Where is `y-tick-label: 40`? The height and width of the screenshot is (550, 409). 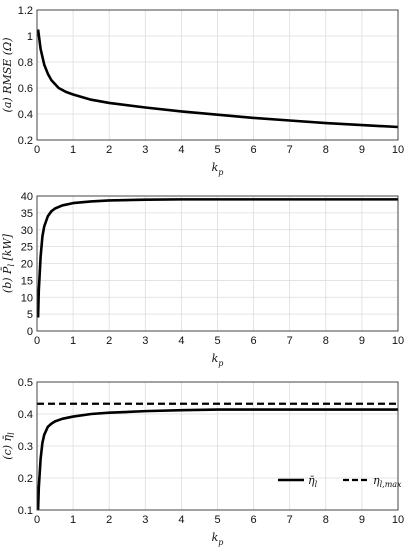 y-tick-label: 40 is located at coordinates (27, 197).